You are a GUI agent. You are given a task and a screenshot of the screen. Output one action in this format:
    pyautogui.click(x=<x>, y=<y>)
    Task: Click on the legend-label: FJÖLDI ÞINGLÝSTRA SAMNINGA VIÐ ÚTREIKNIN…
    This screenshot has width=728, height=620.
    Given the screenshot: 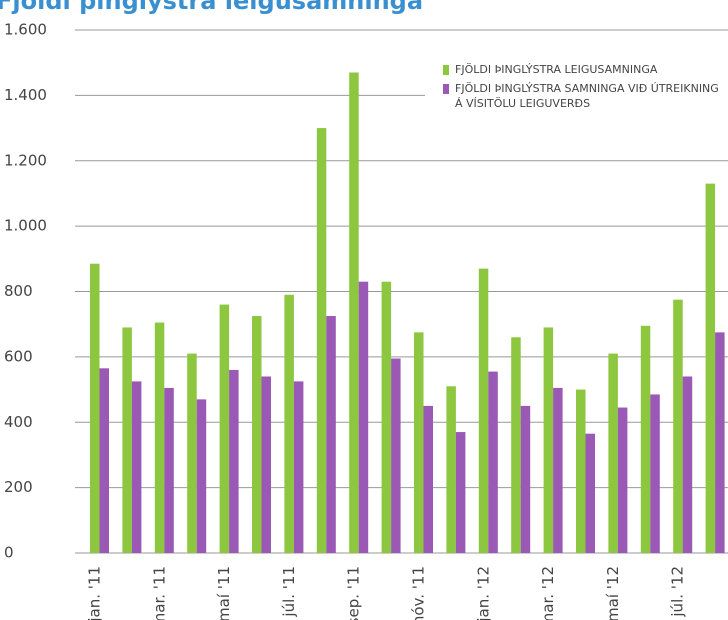 What is the action you would take?
    pyautogui.click(x=587, y=96)
    